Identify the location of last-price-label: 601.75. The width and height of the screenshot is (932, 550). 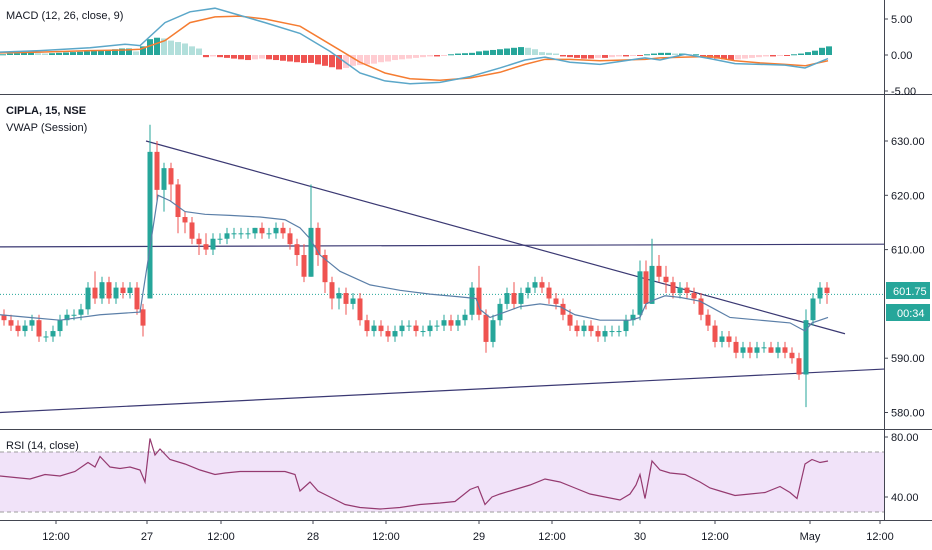
(910, 292).